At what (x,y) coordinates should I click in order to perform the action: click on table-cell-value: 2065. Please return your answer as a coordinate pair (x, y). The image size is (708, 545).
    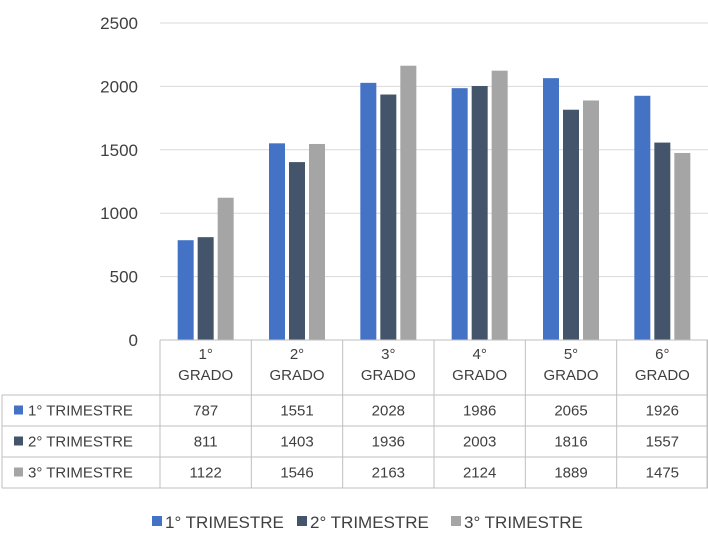
    Looking at the image, I should click on (570, 411).